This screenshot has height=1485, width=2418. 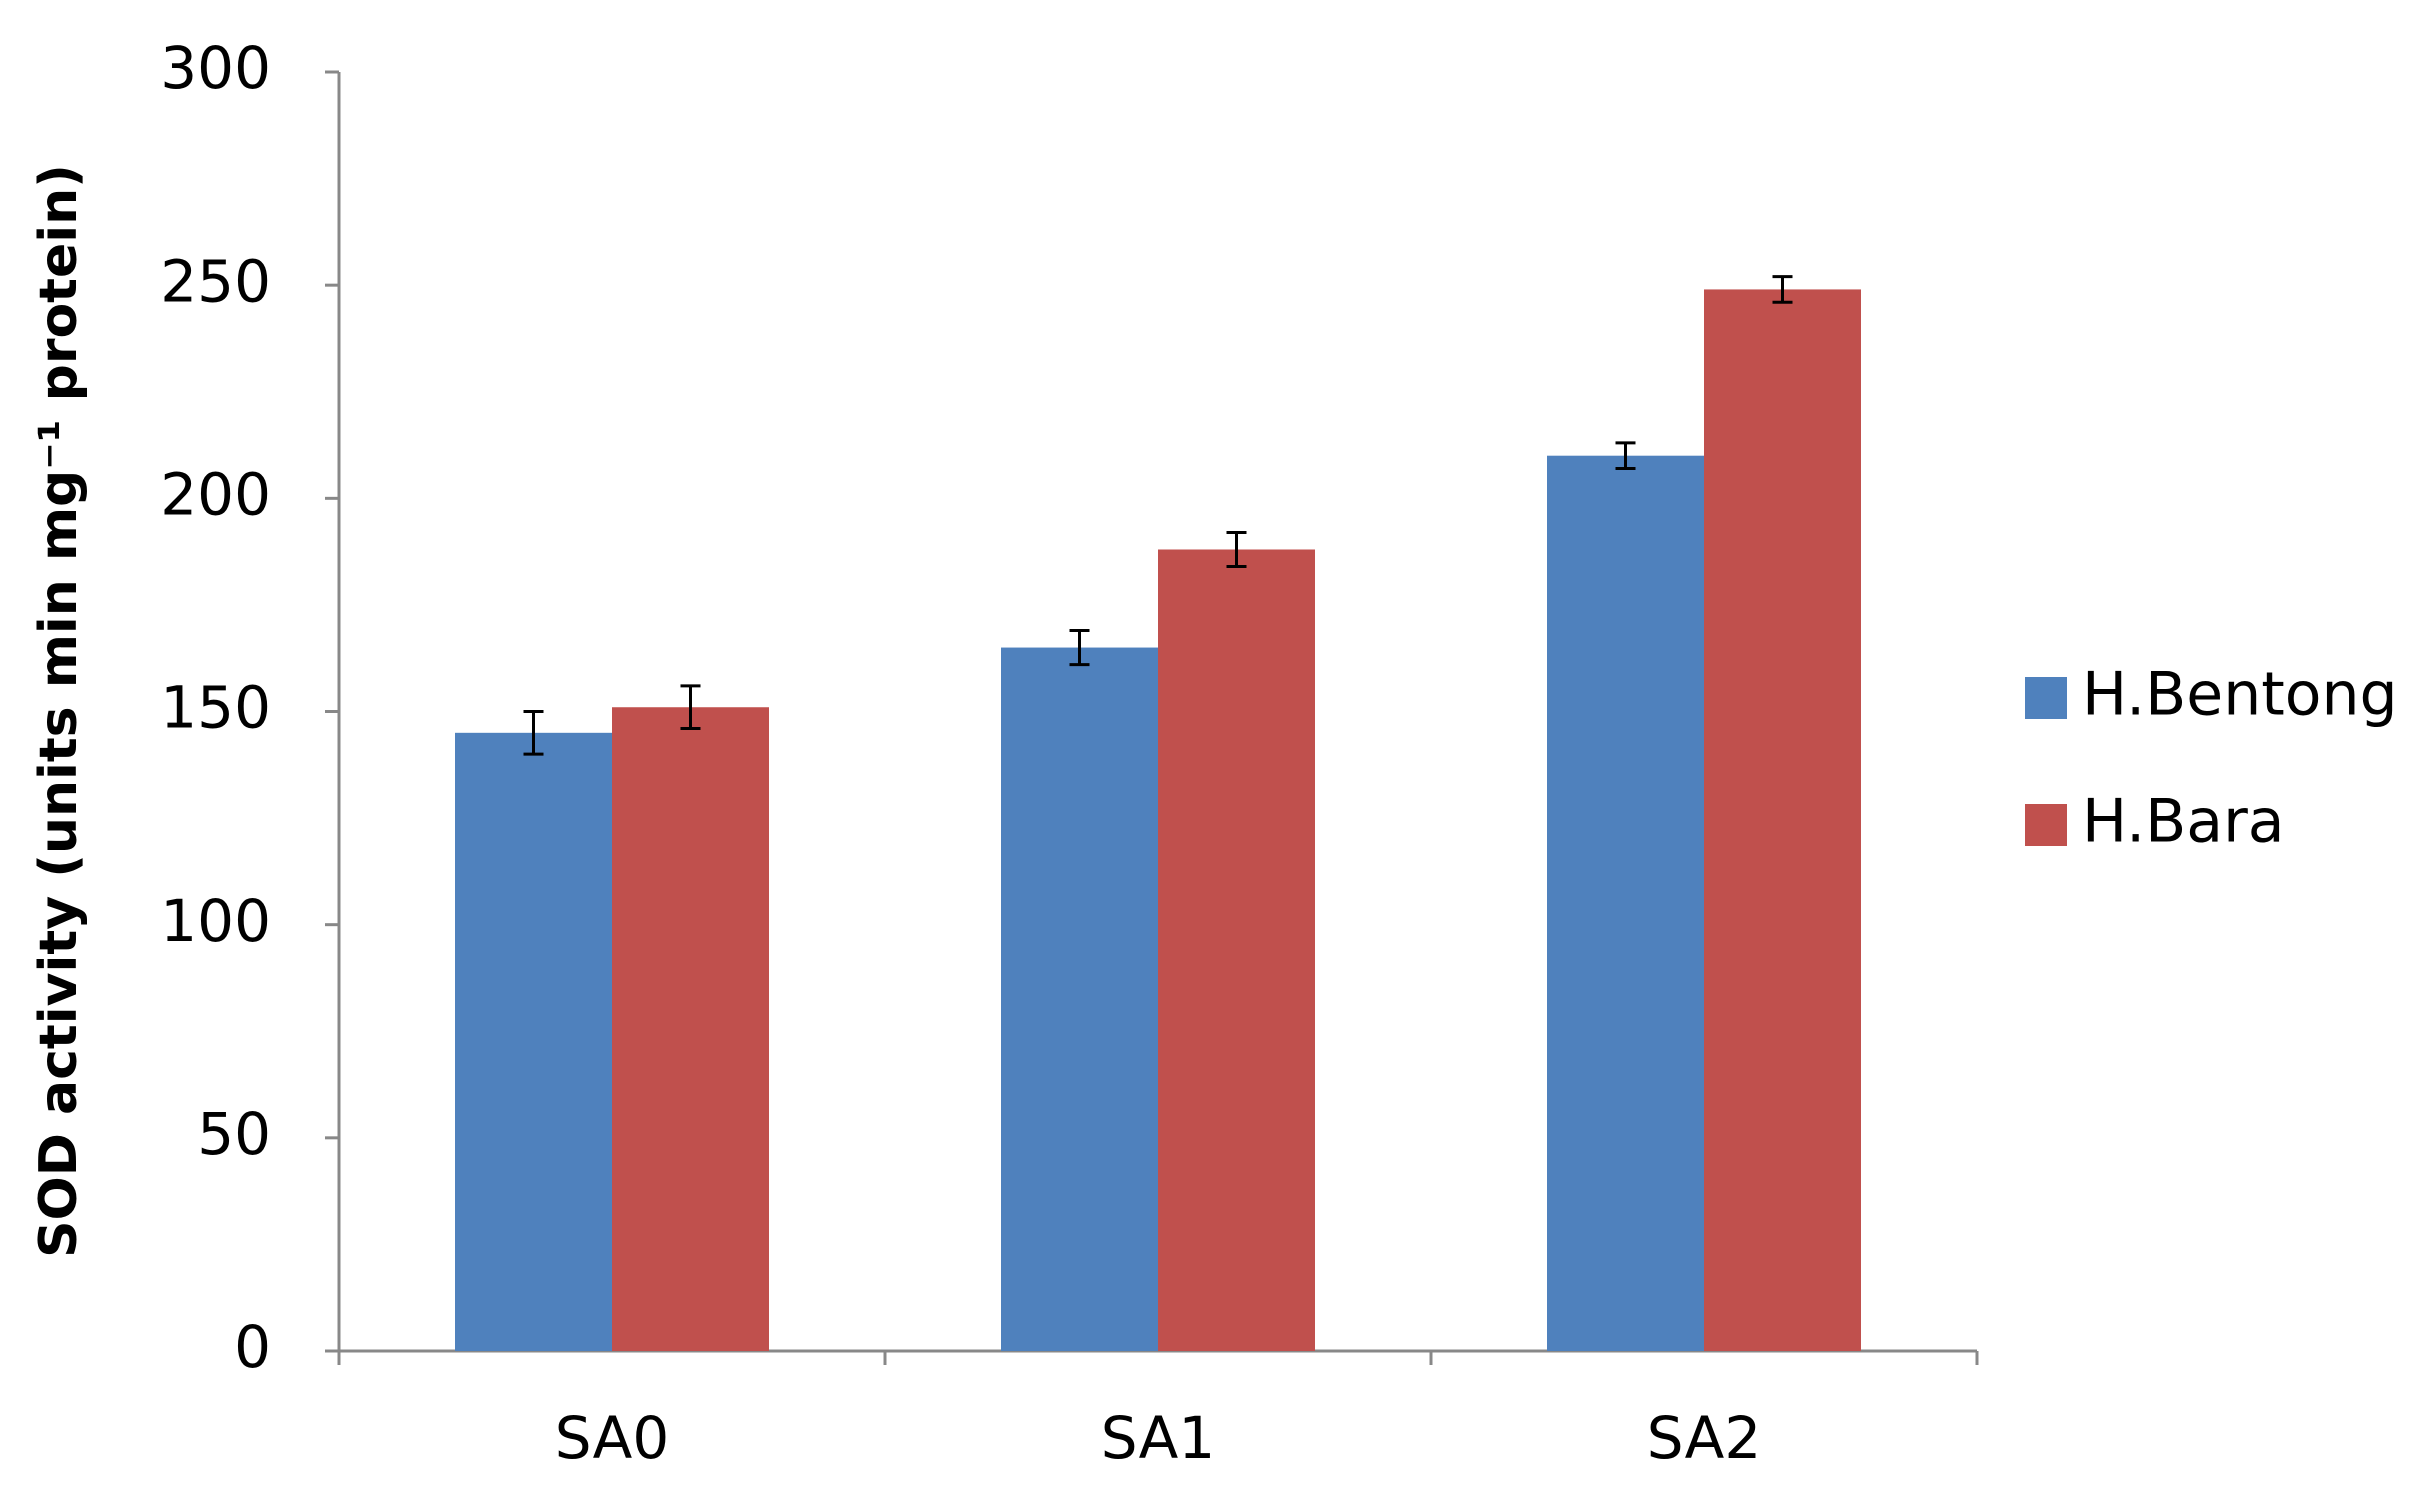 I want to click on y-axis-label: SOD activity (units min mg⁻¹ protein), so click(x=59, y=711).